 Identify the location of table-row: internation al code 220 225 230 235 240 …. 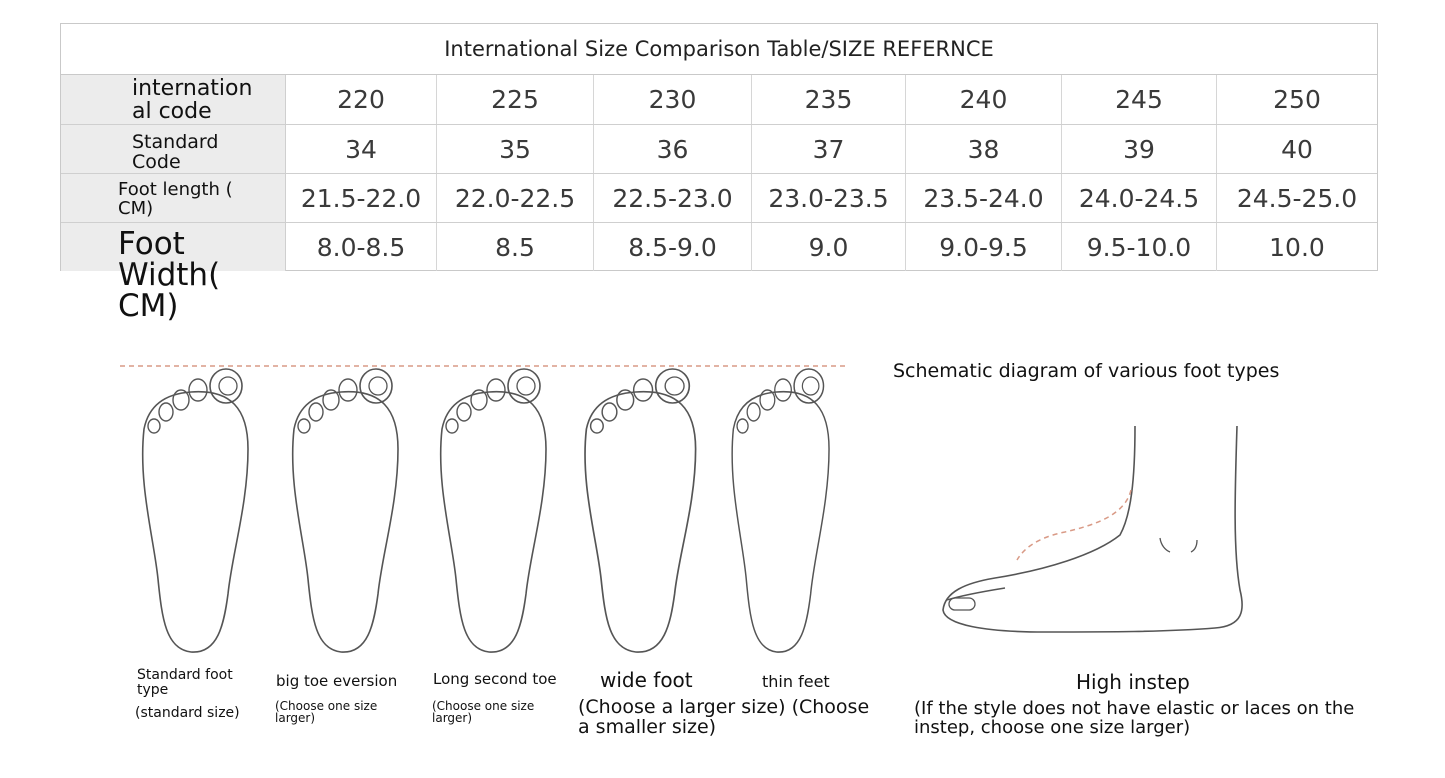
(719, 100).